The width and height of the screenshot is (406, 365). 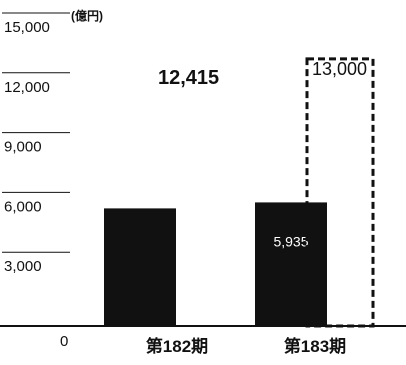 What do you see at coordinates (339, 69) in the screenshot?
I see `target-value-label: 13,000` at bounding box center [339, 69].